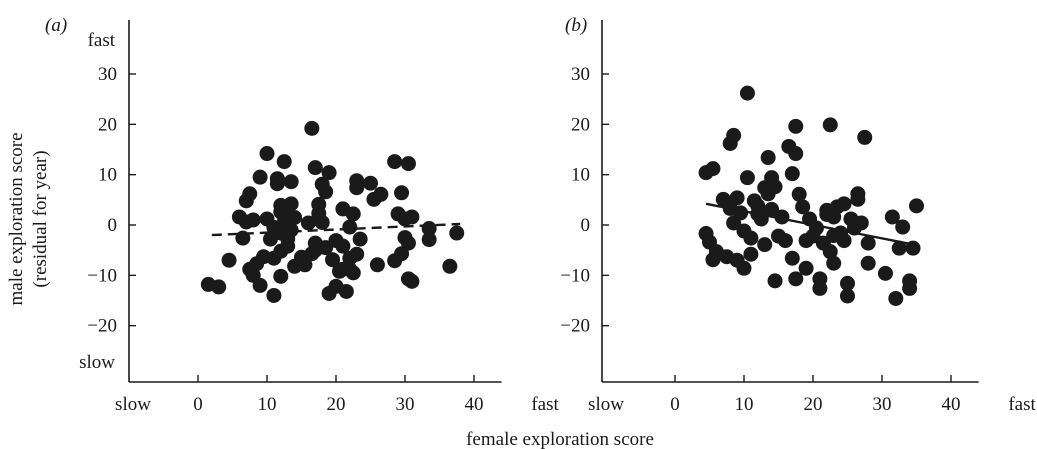 The height and width of the screenshot is (449, 1037). Describe the element at coordinates (580, 175) in the screenshot. I see `panel-b-y-tick-label: 10` at that location.